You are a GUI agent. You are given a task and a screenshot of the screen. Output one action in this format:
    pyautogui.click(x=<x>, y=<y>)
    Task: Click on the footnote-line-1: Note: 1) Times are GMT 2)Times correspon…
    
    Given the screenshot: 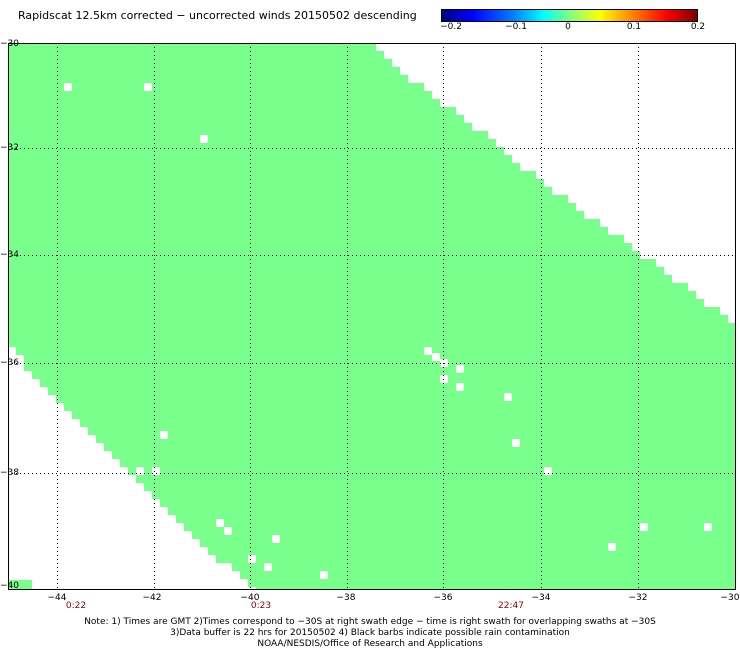 What is the action you would take?
    pyautogui.click(x=370, y=622)
    